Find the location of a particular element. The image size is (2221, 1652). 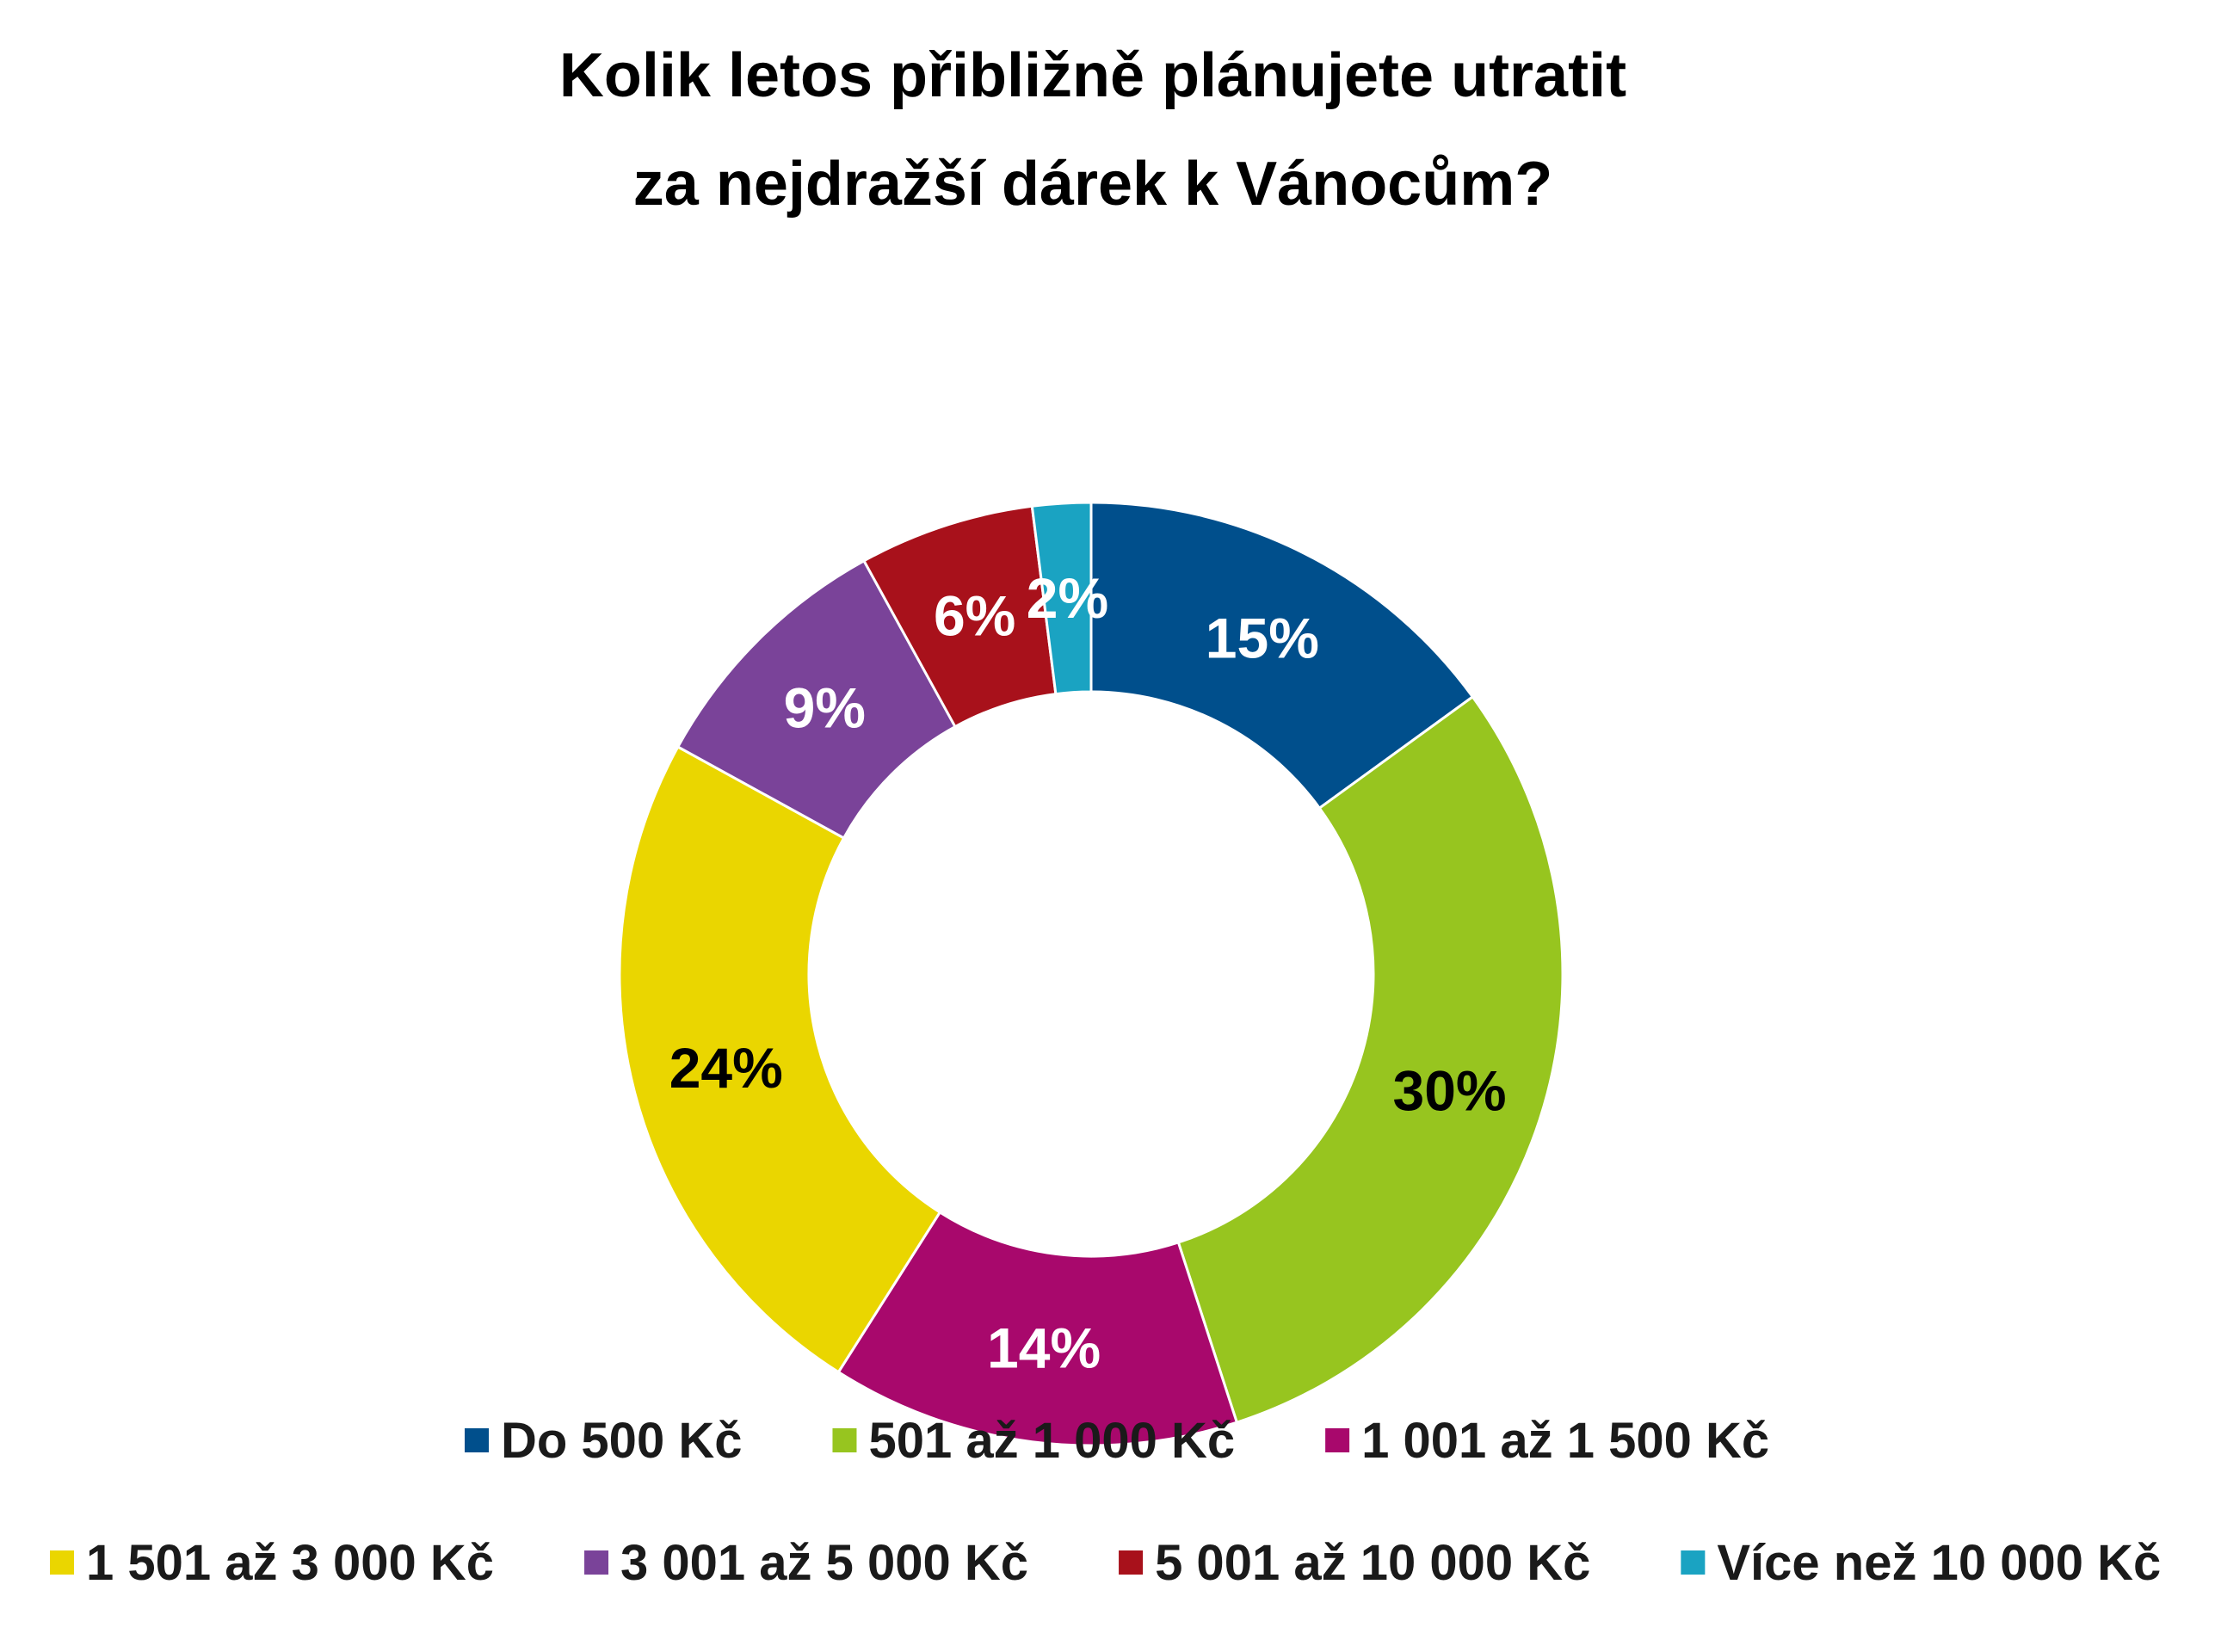

legend-label: 3 001 až 5 000 Kč is located at coordinates (824, 1563).